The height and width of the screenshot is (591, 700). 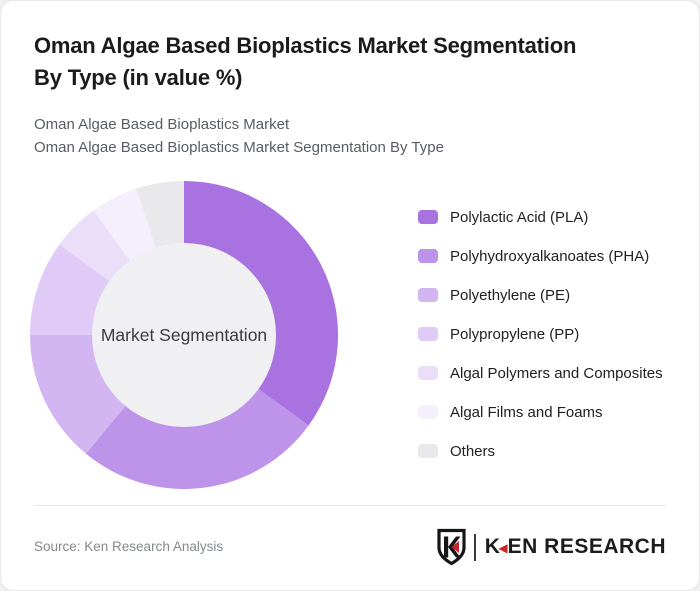 I want to click on donut-inner-circle, so click(x=184, y=335).